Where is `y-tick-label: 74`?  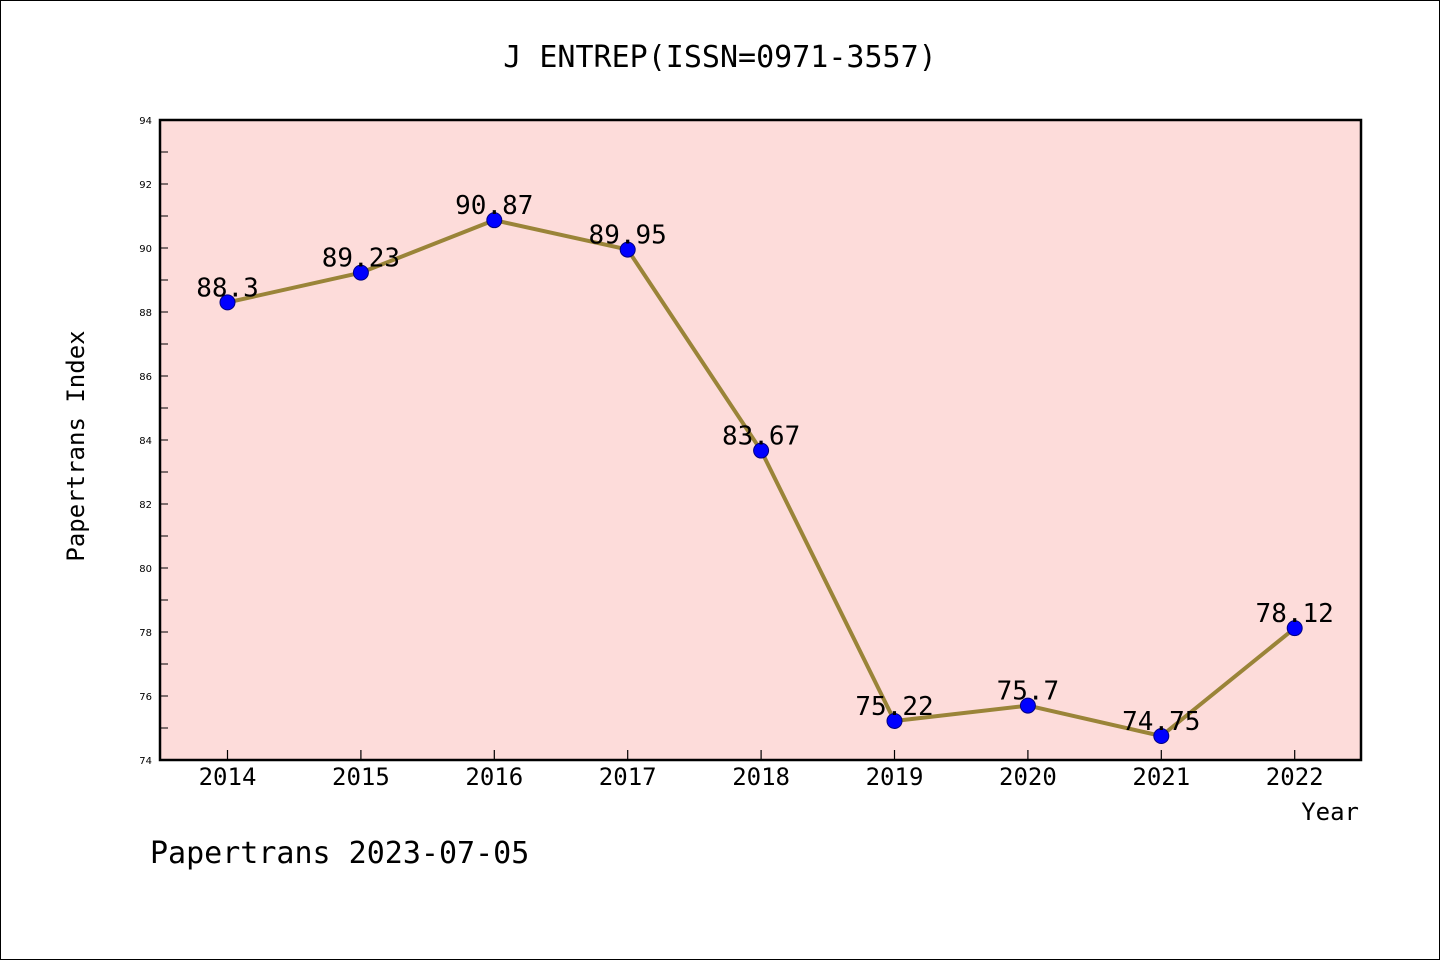 y-tick-label: 74 is located at coordinates (145, 761).